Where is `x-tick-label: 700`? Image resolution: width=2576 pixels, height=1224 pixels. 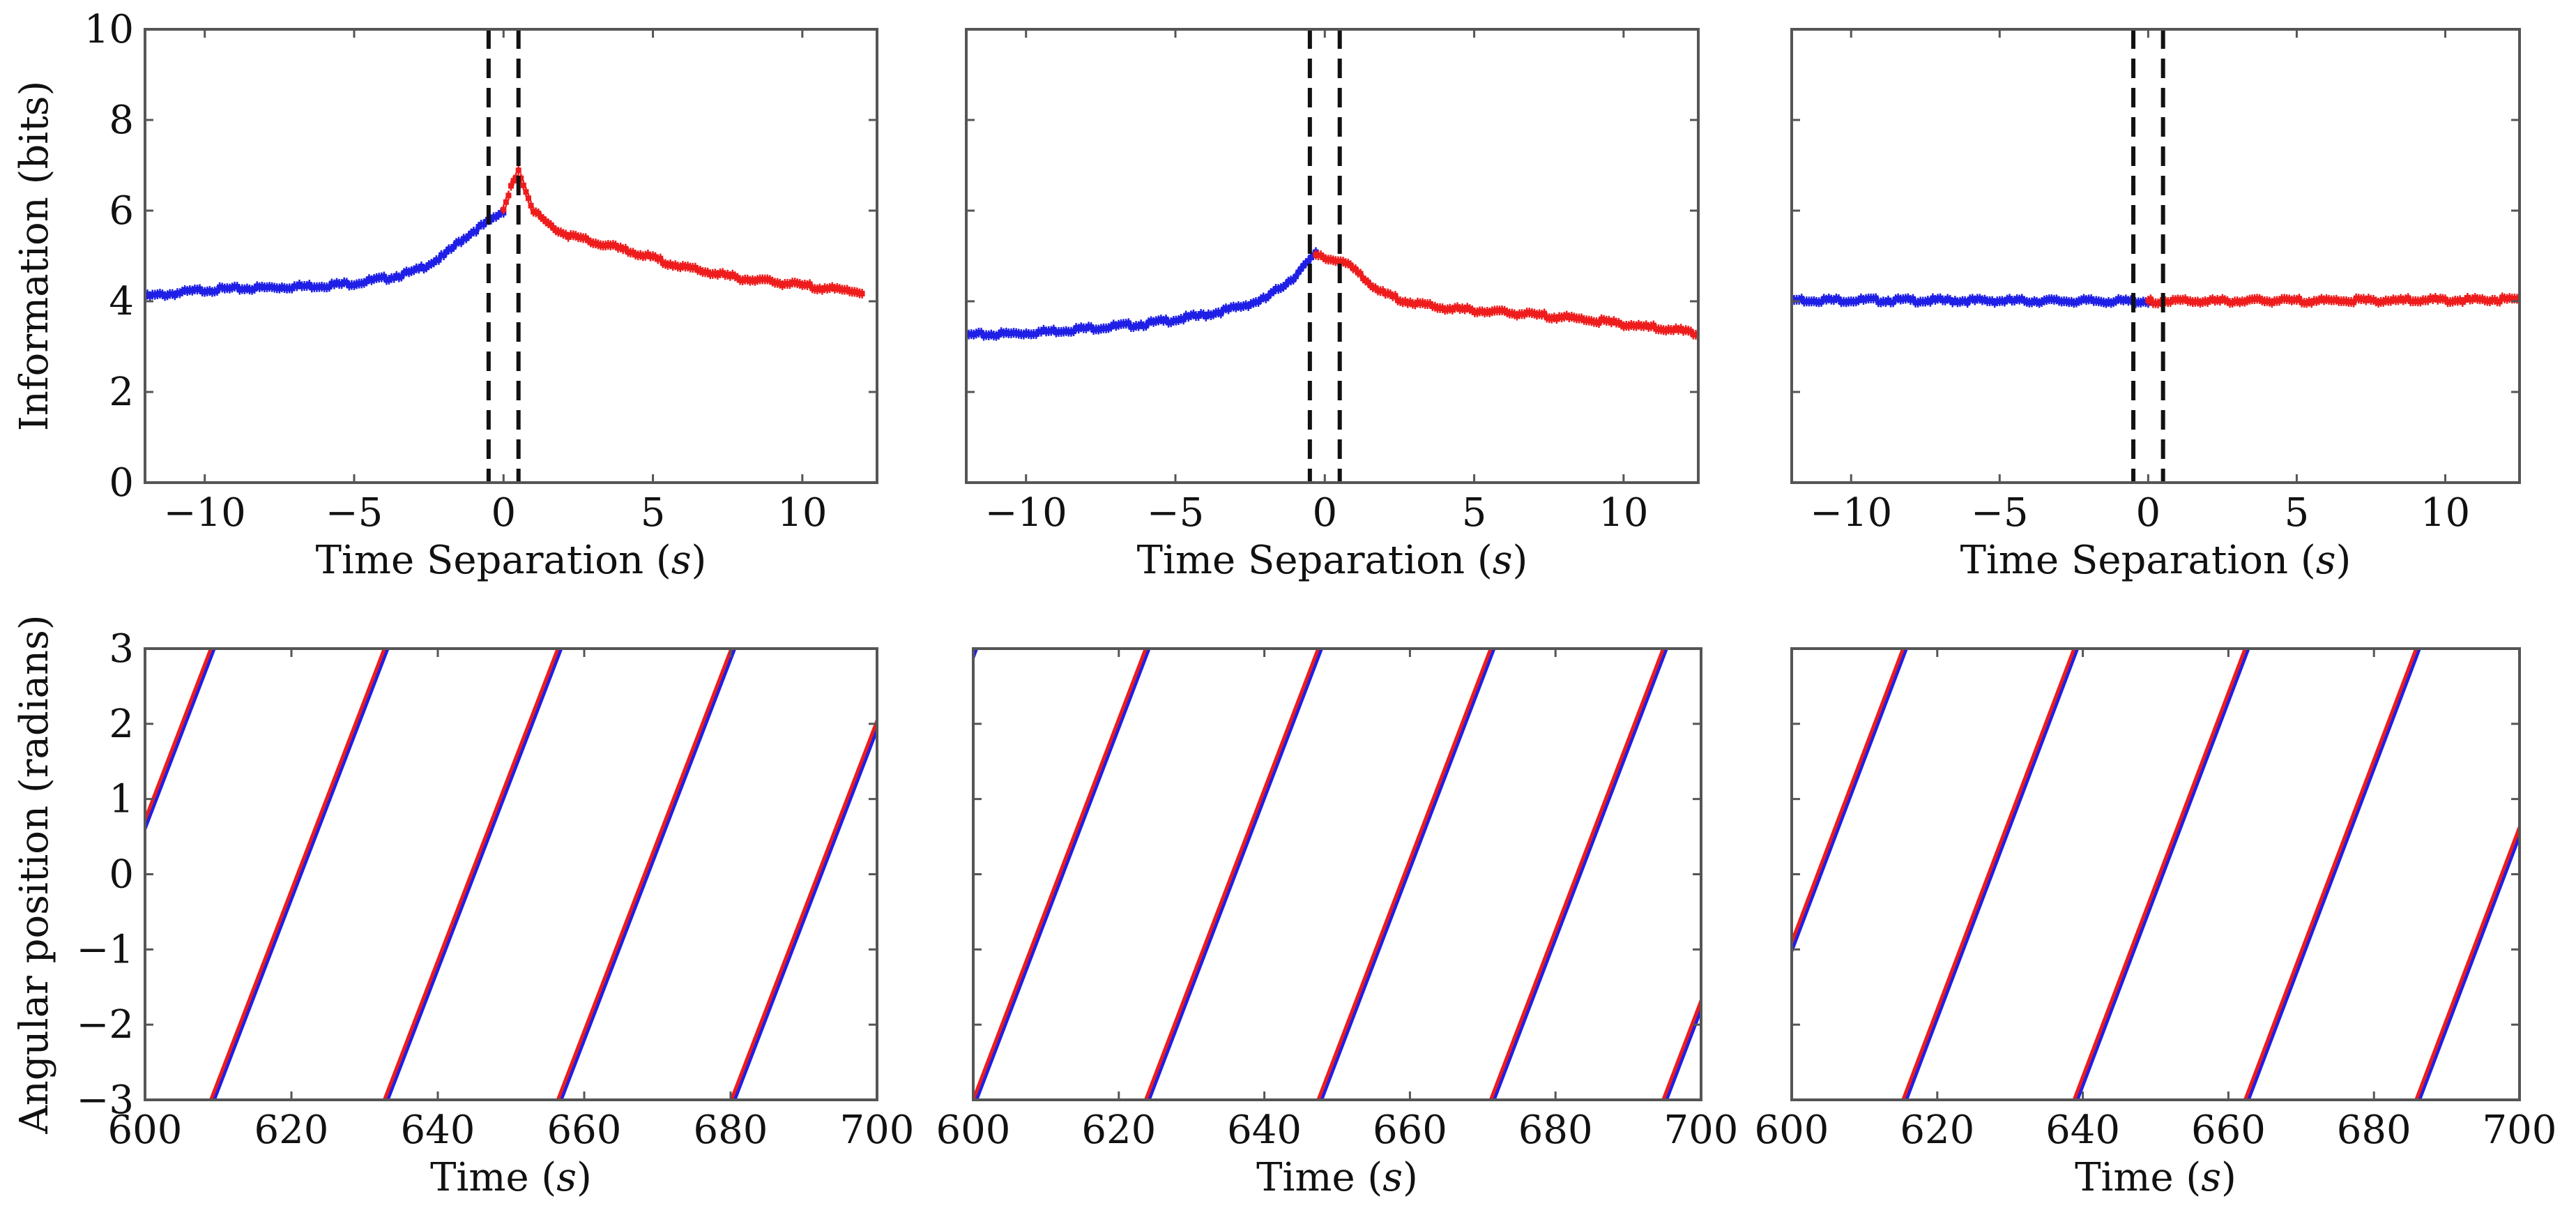
x-tick-label: 700 is located at coordinates (878, 1130).